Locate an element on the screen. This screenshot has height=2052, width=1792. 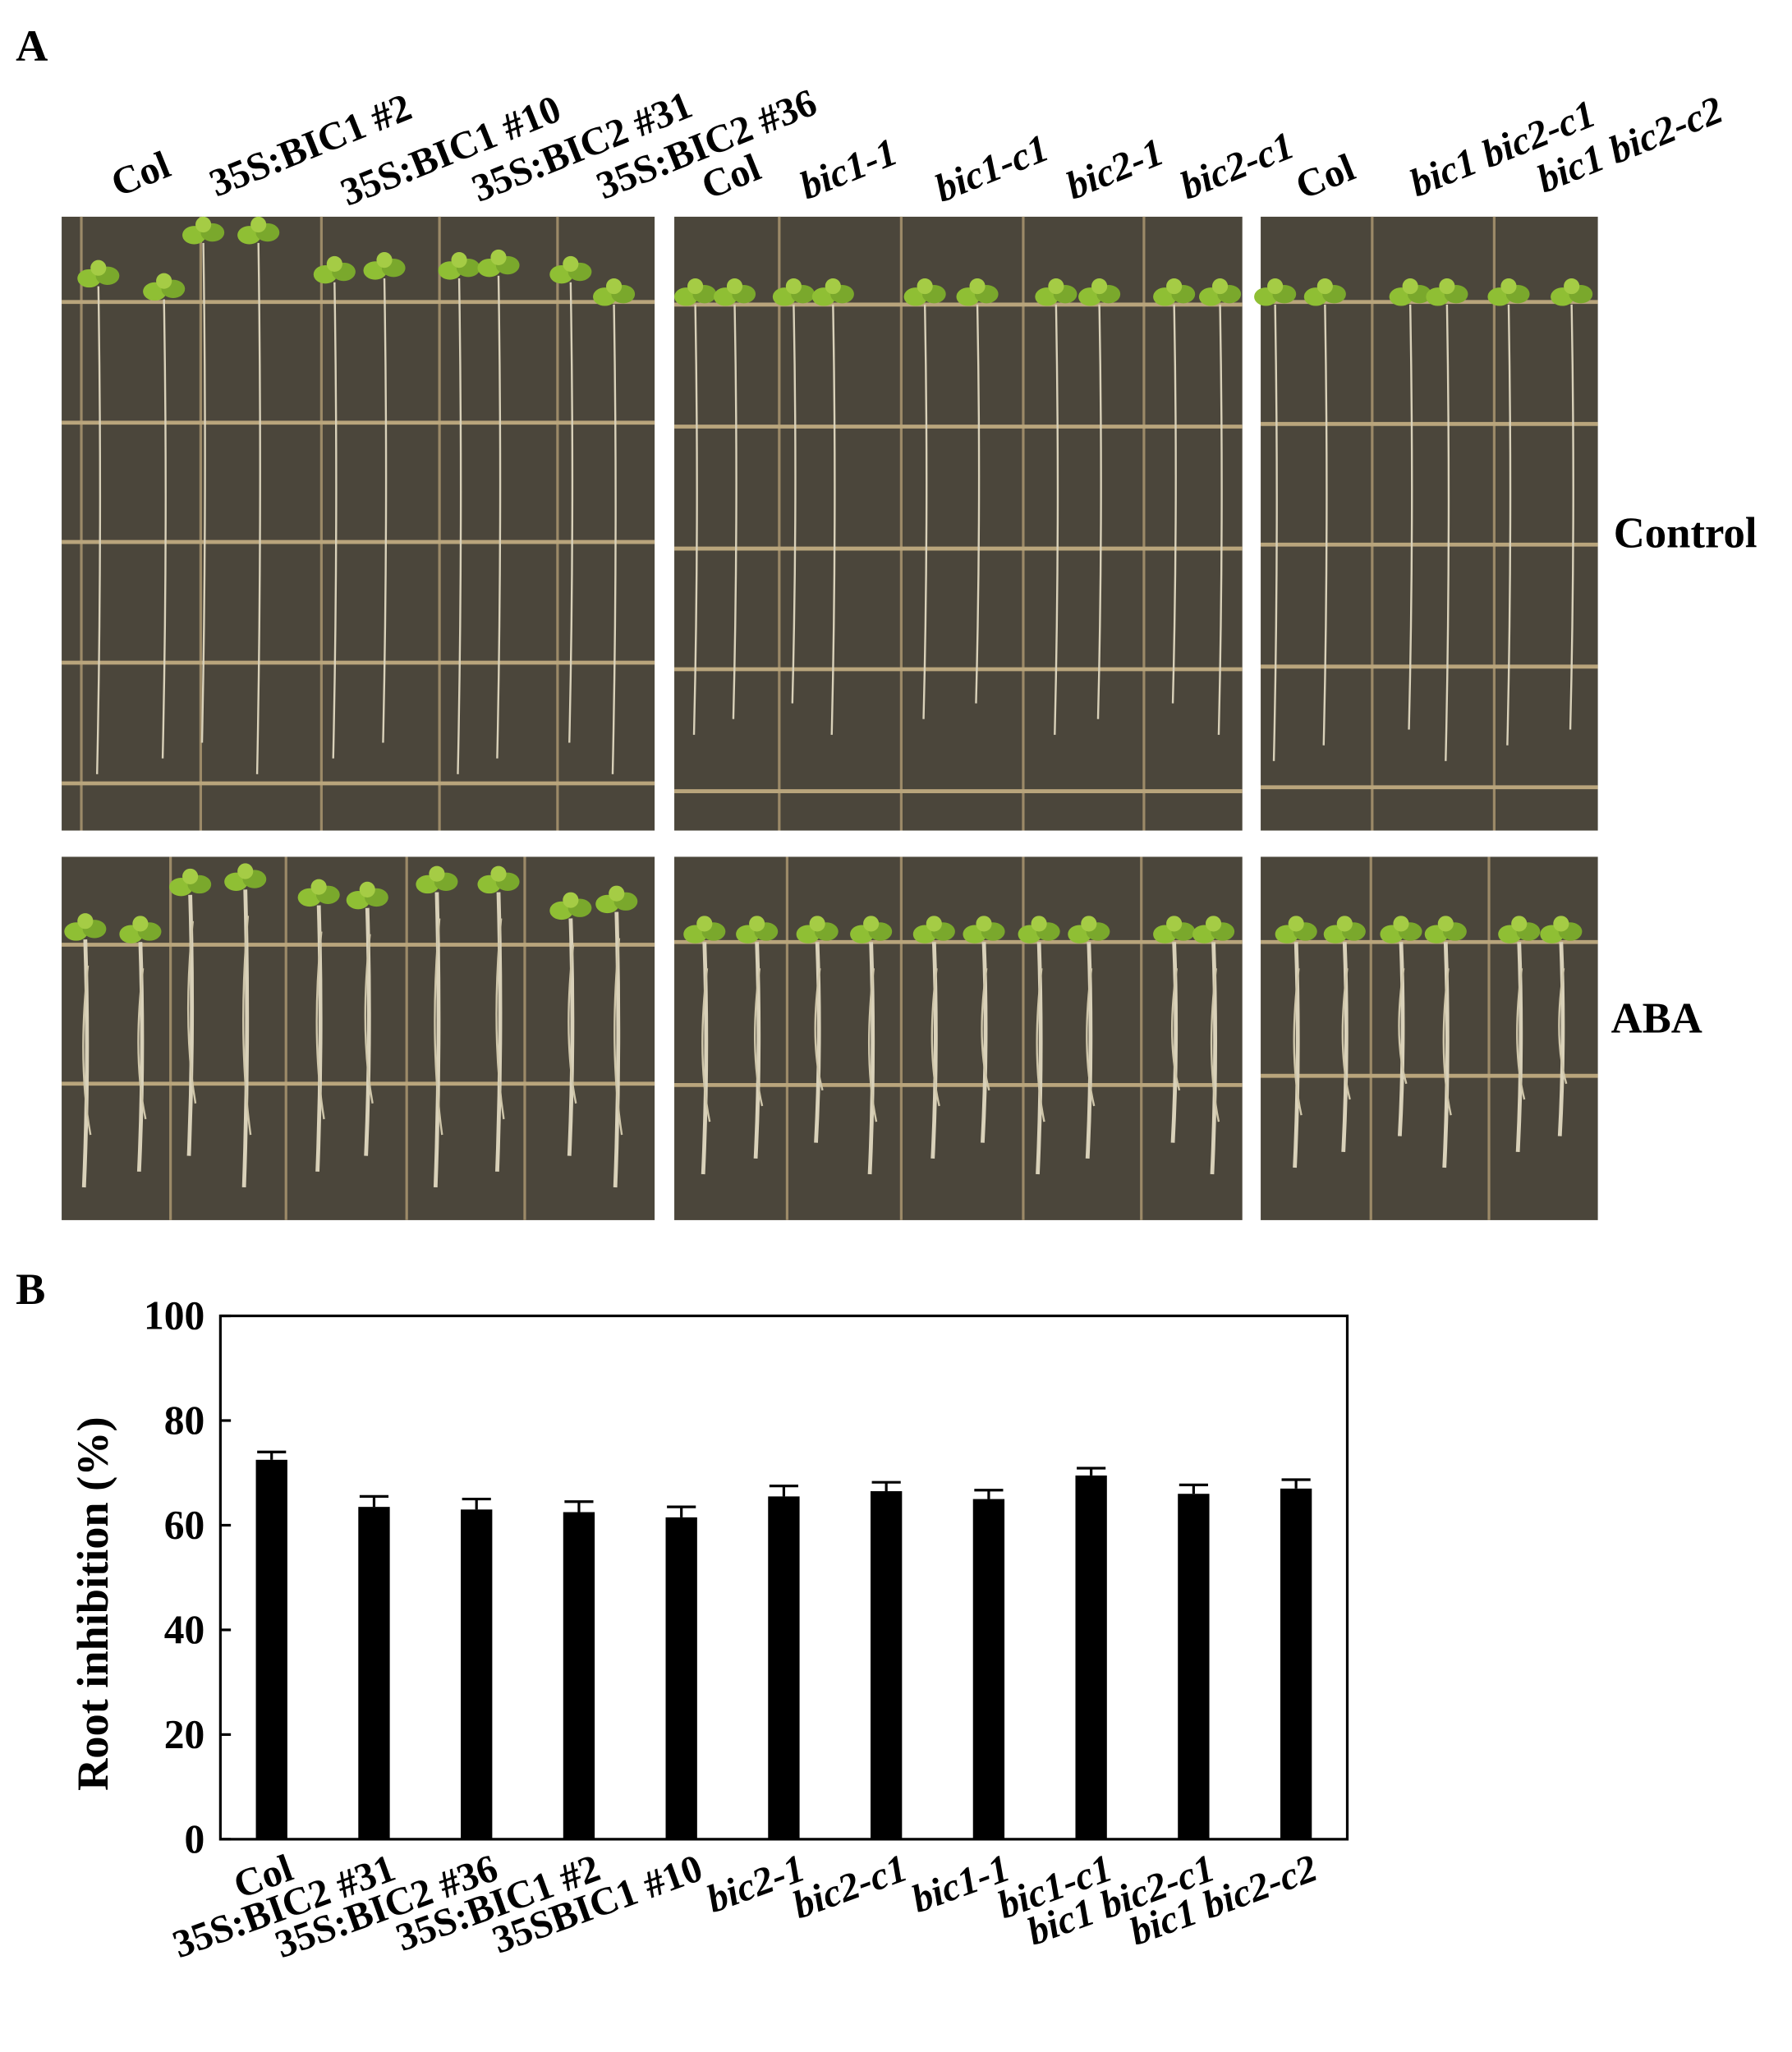
column-label: Col is located at coordinates (1324, 176).